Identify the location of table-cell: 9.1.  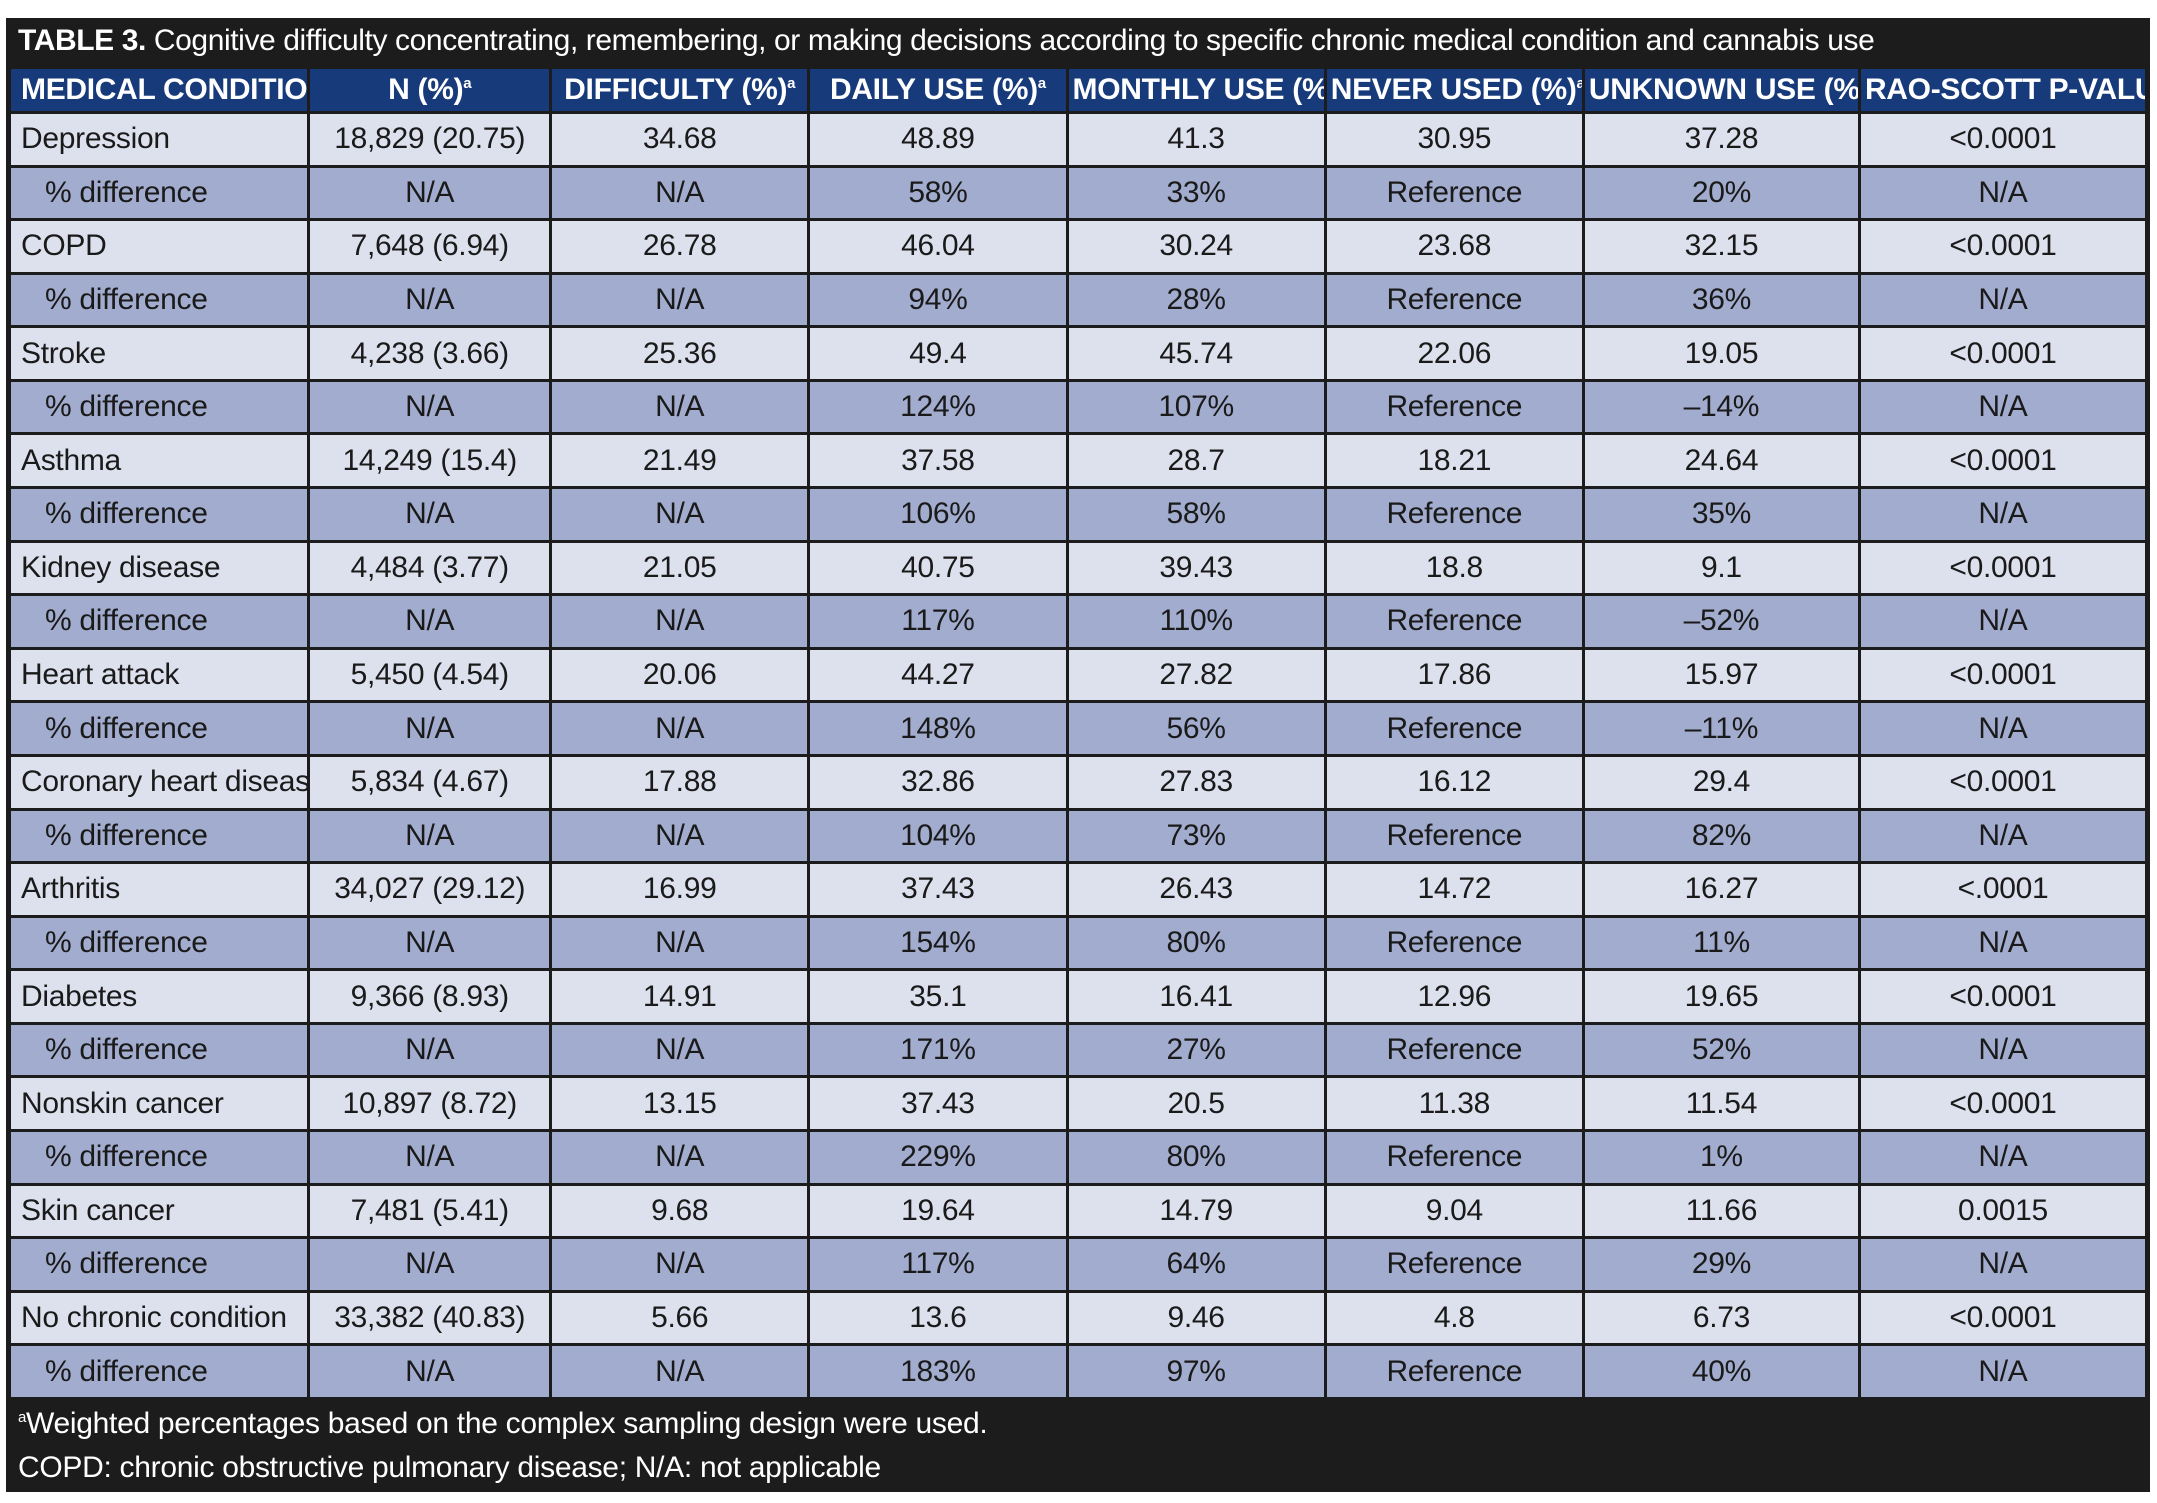
(1721, 568).